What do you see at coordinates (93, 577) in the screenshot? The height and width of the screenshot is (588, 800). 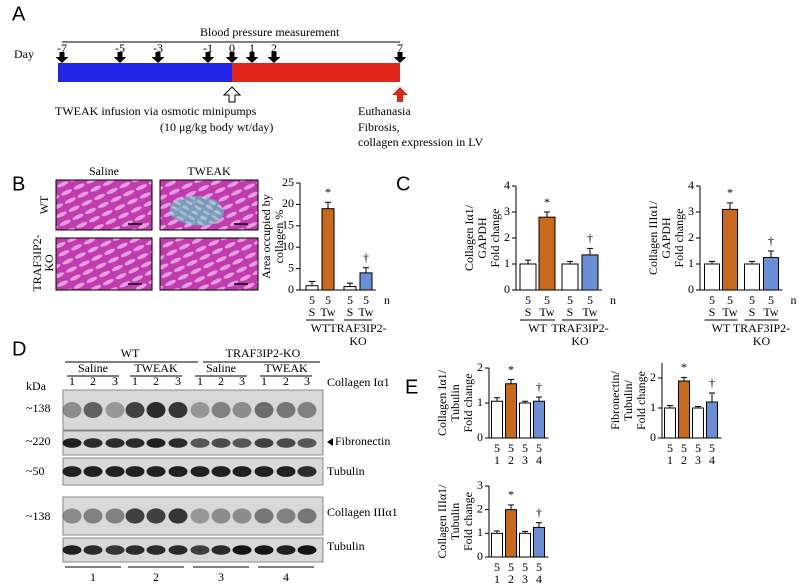 I see `group-number: 1` at bounding box center [93, 577].